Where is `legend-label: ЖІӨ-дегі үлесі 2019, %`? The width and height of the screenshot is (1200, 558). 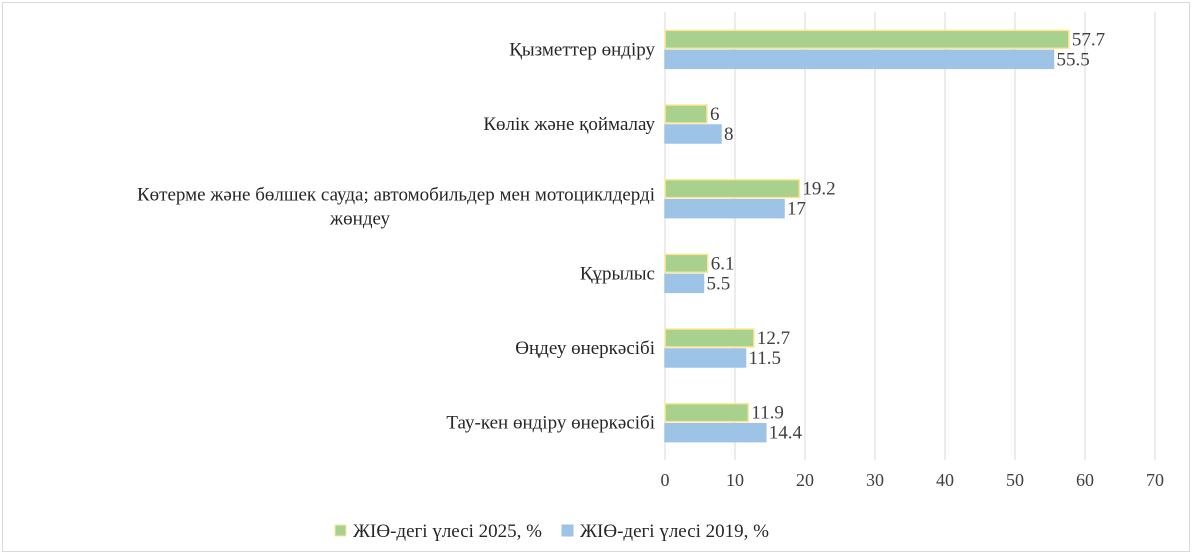 legend-label: ЖІӨ-дегі үлесі 2019, % is located at coordinates (674, 531).